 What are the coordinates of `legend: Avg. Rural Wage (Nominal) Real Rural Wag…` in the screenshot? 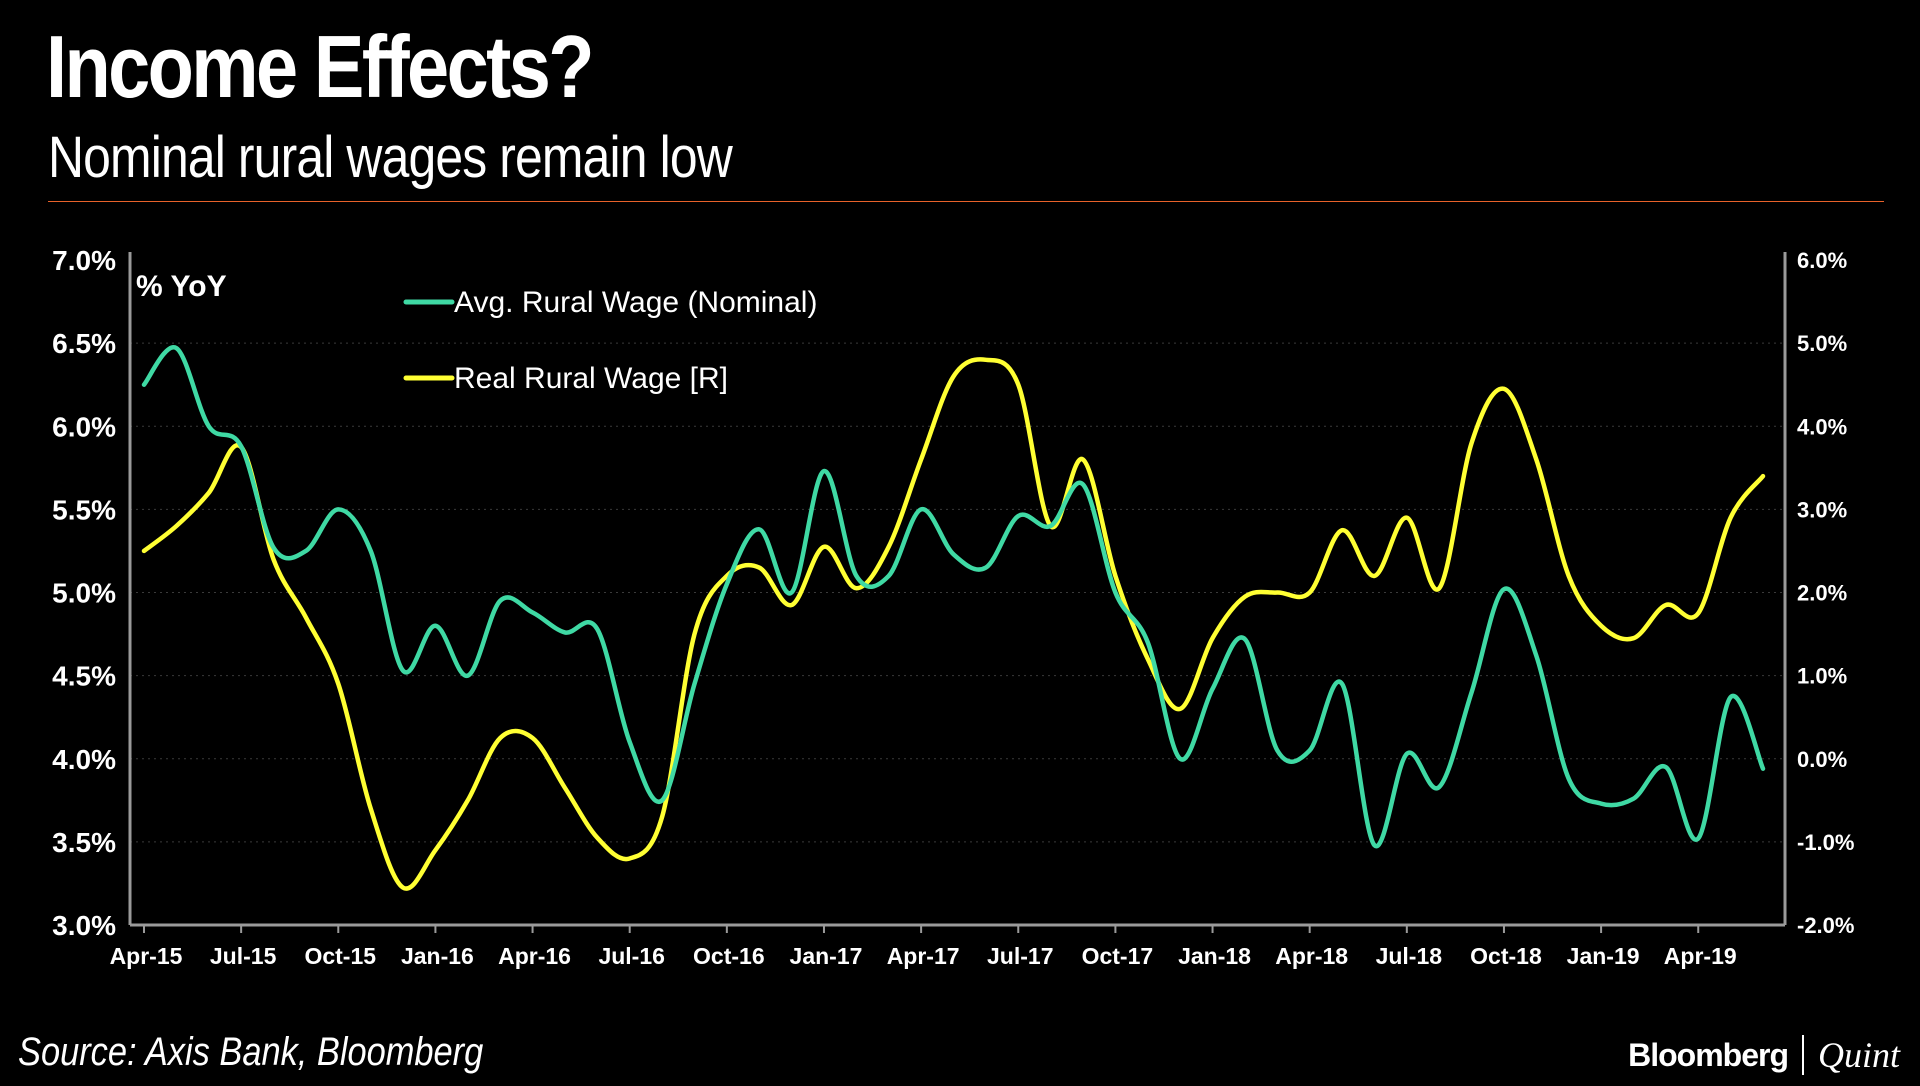 It's located at (610, 340).